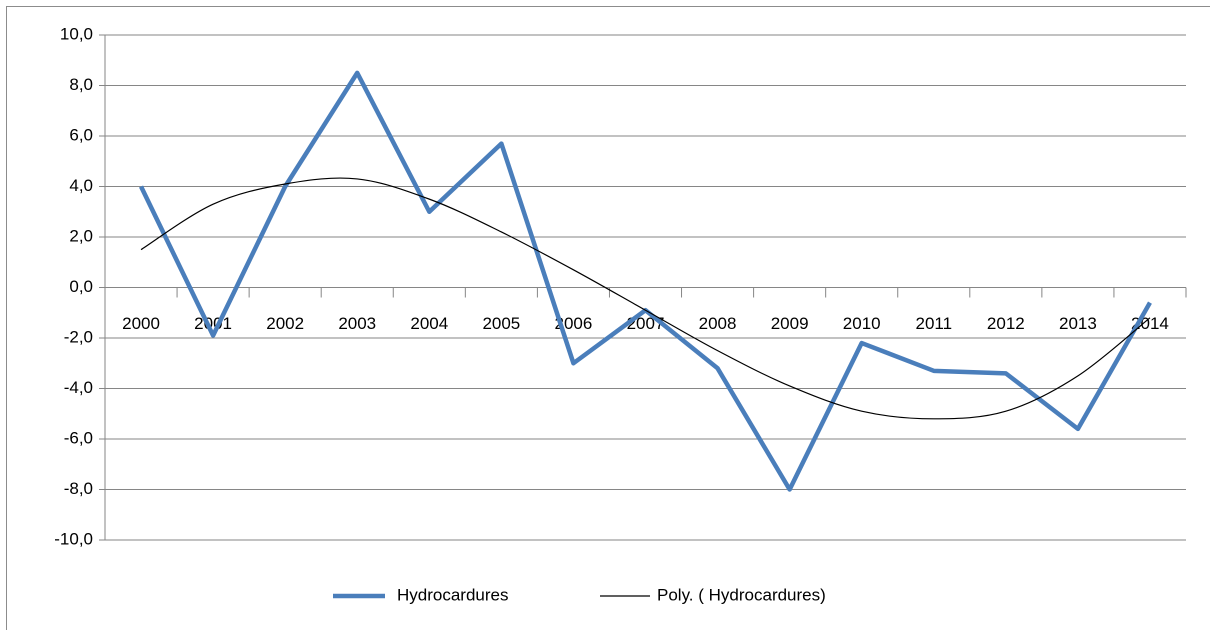  Describe the element at coordinates (81, 235) in the screenshot. I see `y-tick-label: 2,0` at that location.